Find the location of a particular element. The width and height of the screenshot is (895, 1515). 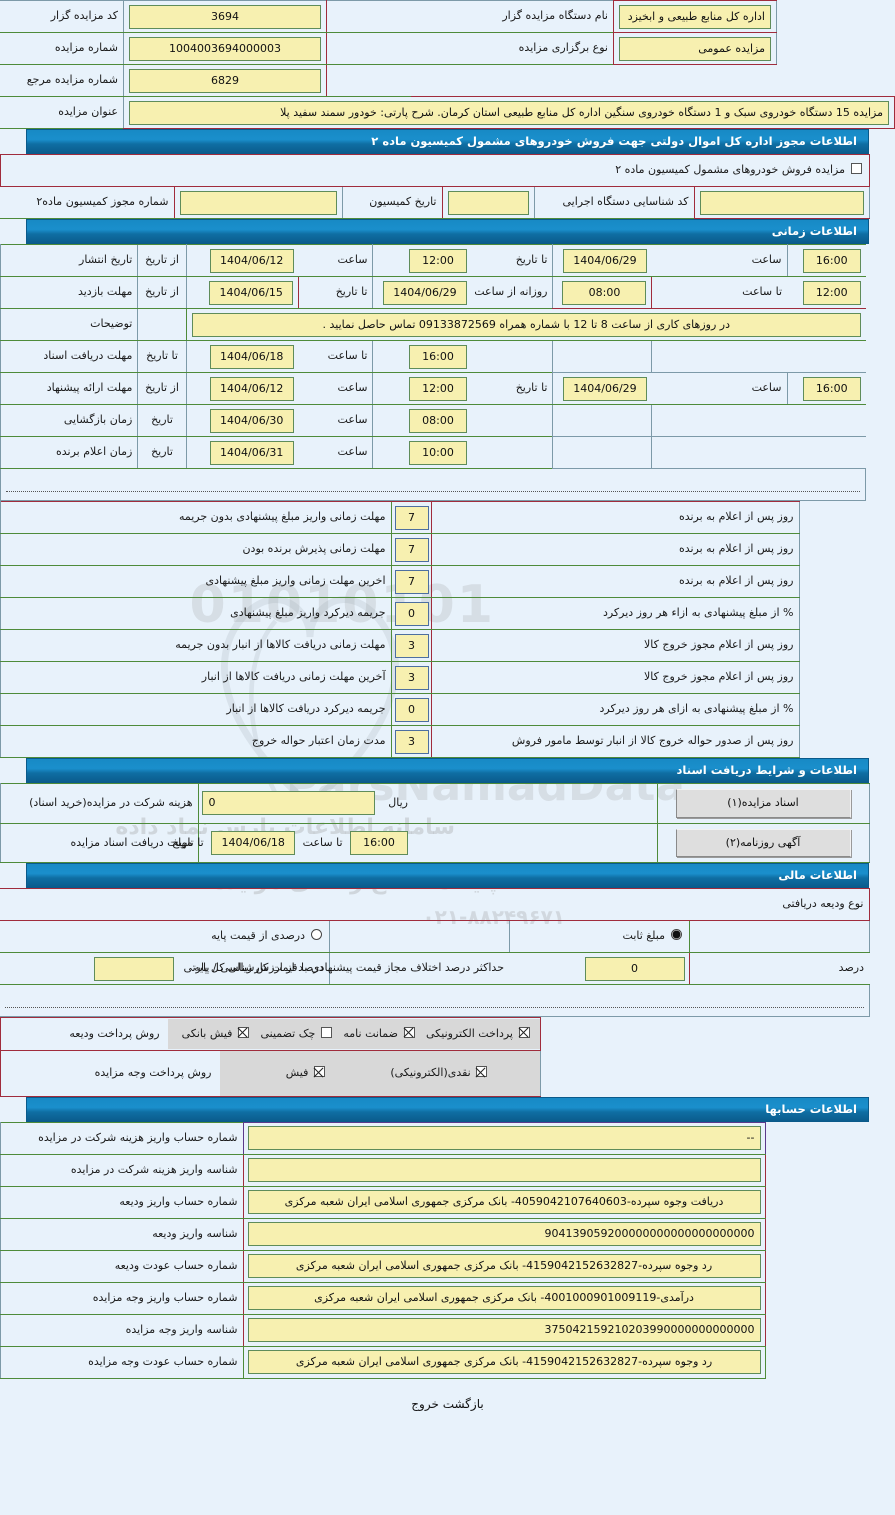

option-percent-cell: درصدی از قیمت پایه is located at coordinates (165, 936).